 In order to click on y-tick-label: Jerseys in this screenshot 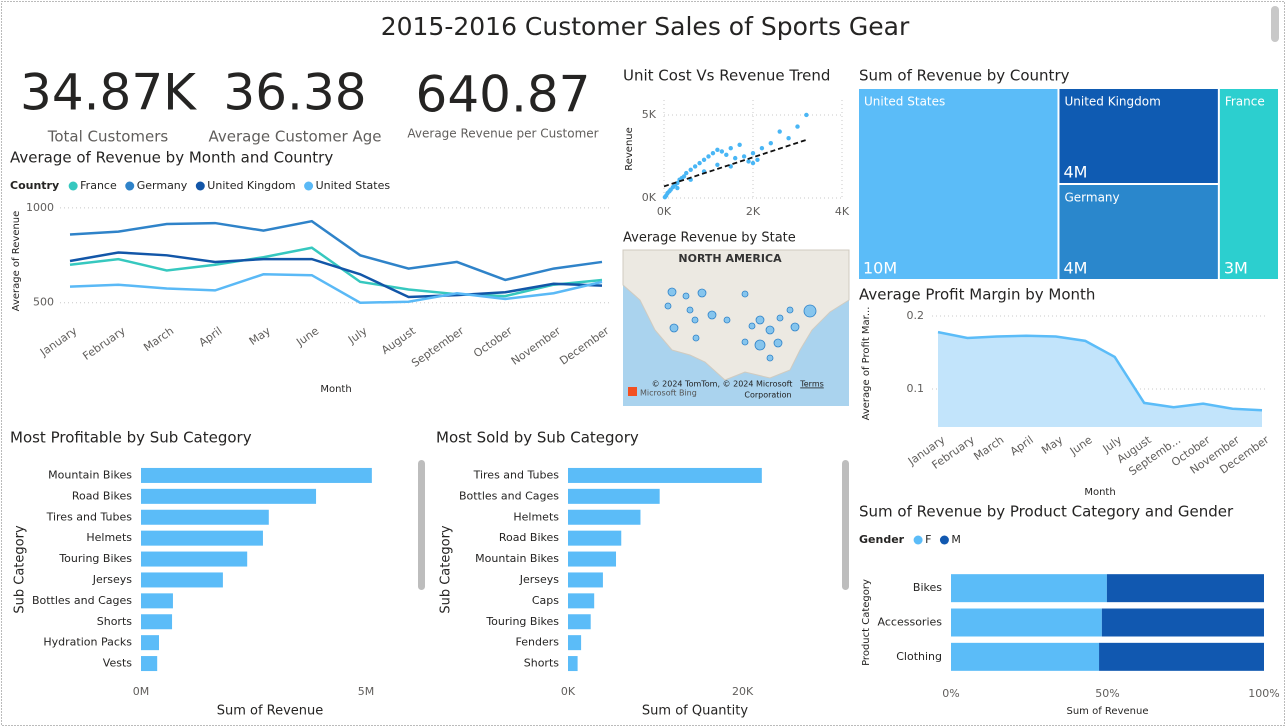, I will do `click(112, 579)`.